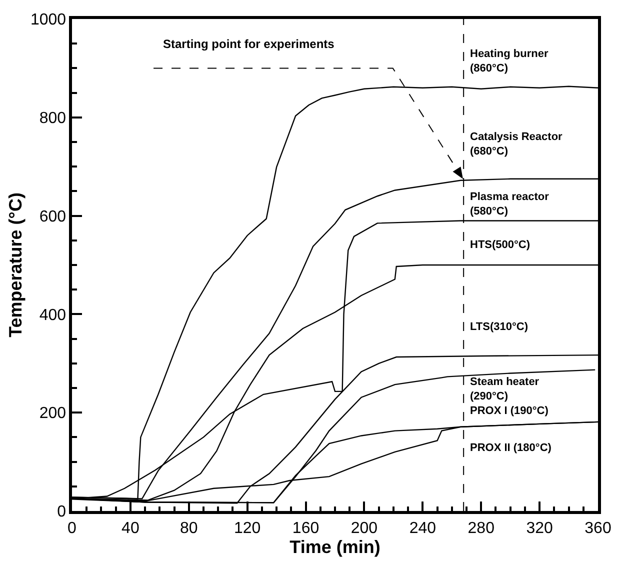 The image size is (623, 564). Describe the element at coordinates (189, 528) in the screenshot. I see `x-tick-label: 80` at that location.